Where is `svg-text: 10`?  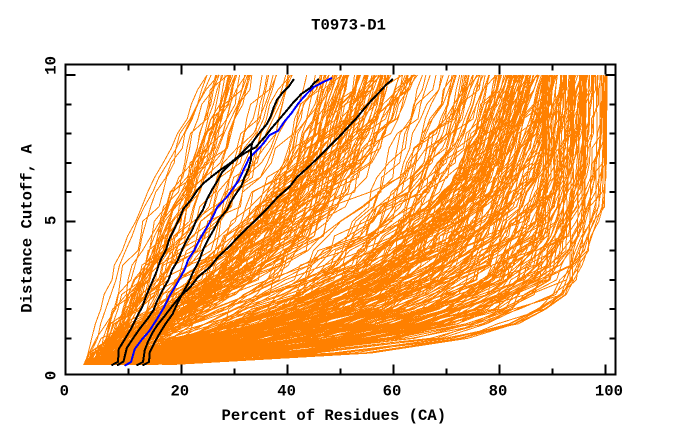 svg-text: 10 is located at coordinates (51, 65).